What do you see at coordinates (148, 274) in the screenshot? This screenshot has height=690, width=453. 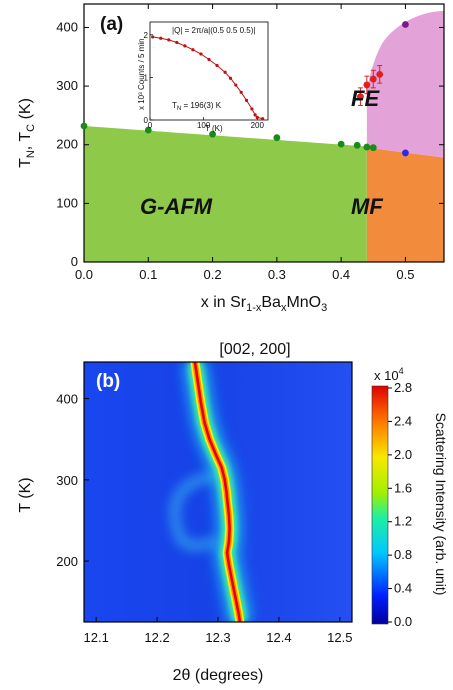 I see `x-tick-label: 0.1` at bounding box center [148, 274].